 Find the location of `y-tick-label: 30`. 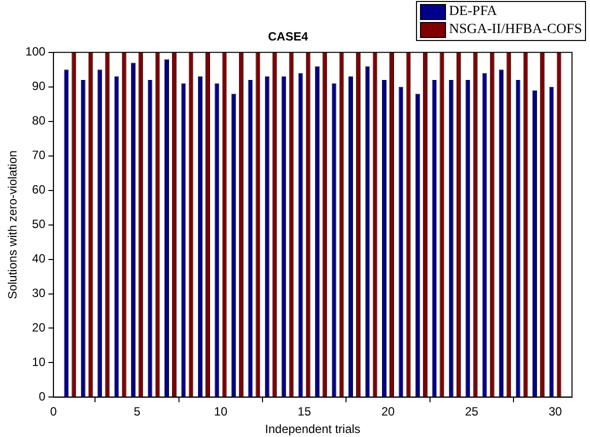

y-tick-label: 30 is located at coordinates (39, 293).